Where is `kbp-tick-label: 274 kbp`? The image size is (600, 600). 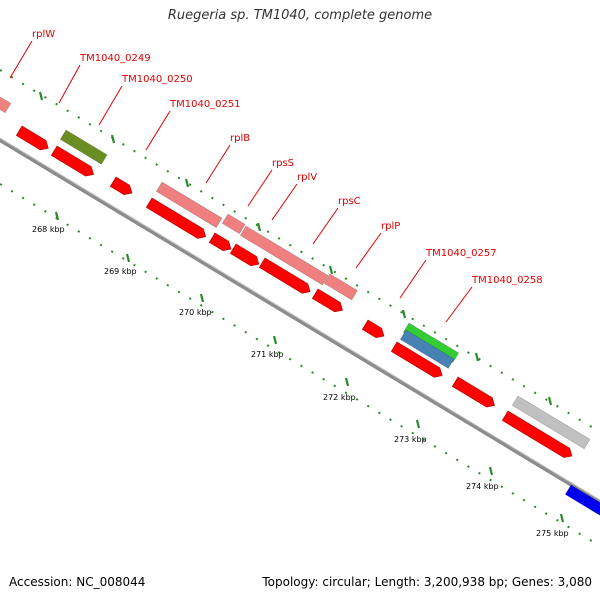 kbp-tick-label: 274 kbp is located at coordinates (482, 486).